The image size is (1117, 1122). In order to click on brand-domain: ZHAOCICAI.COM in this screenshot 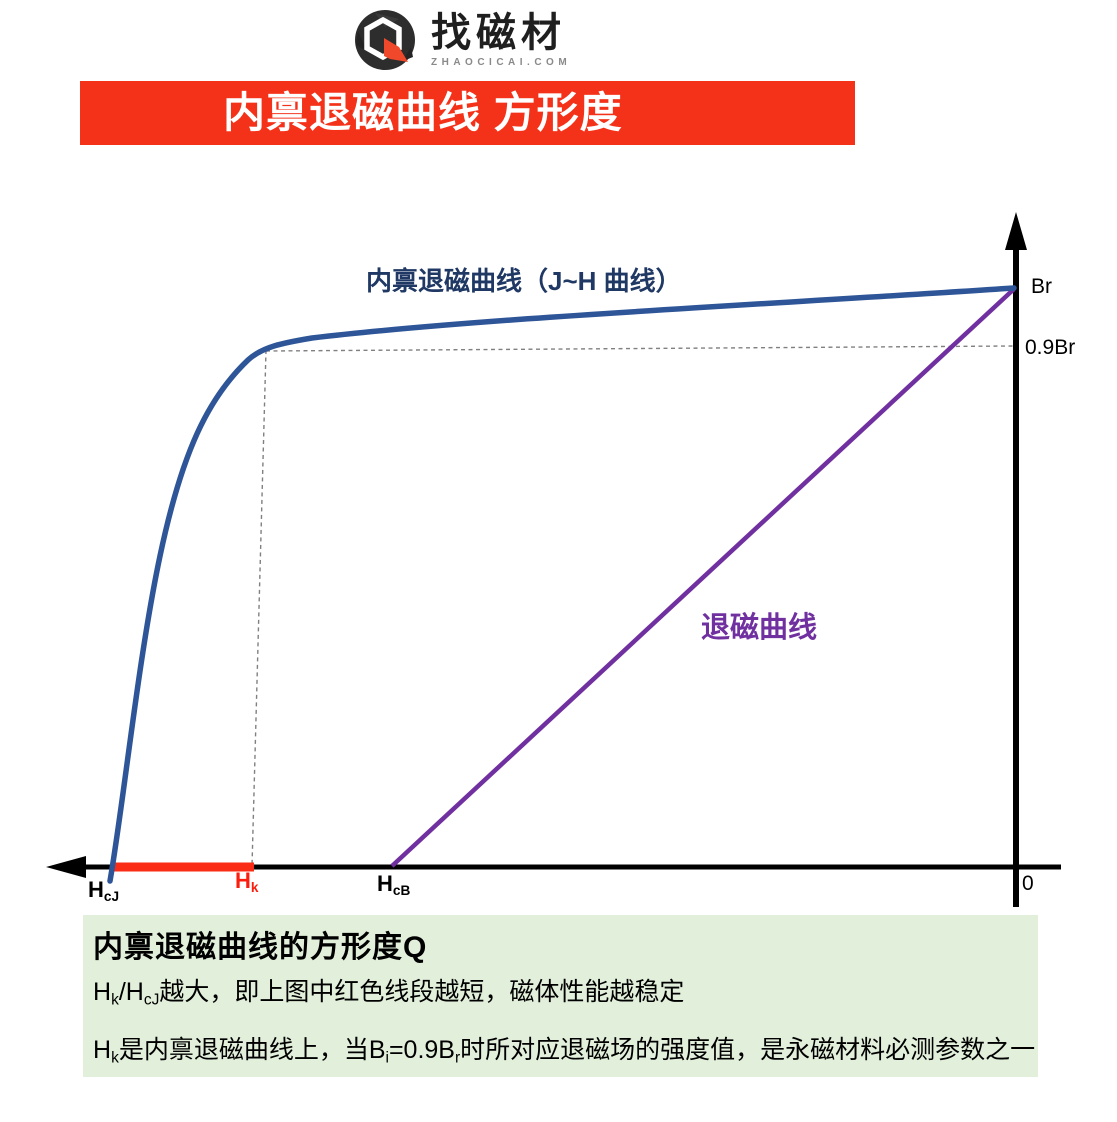, I will do `click(501, 62)`.